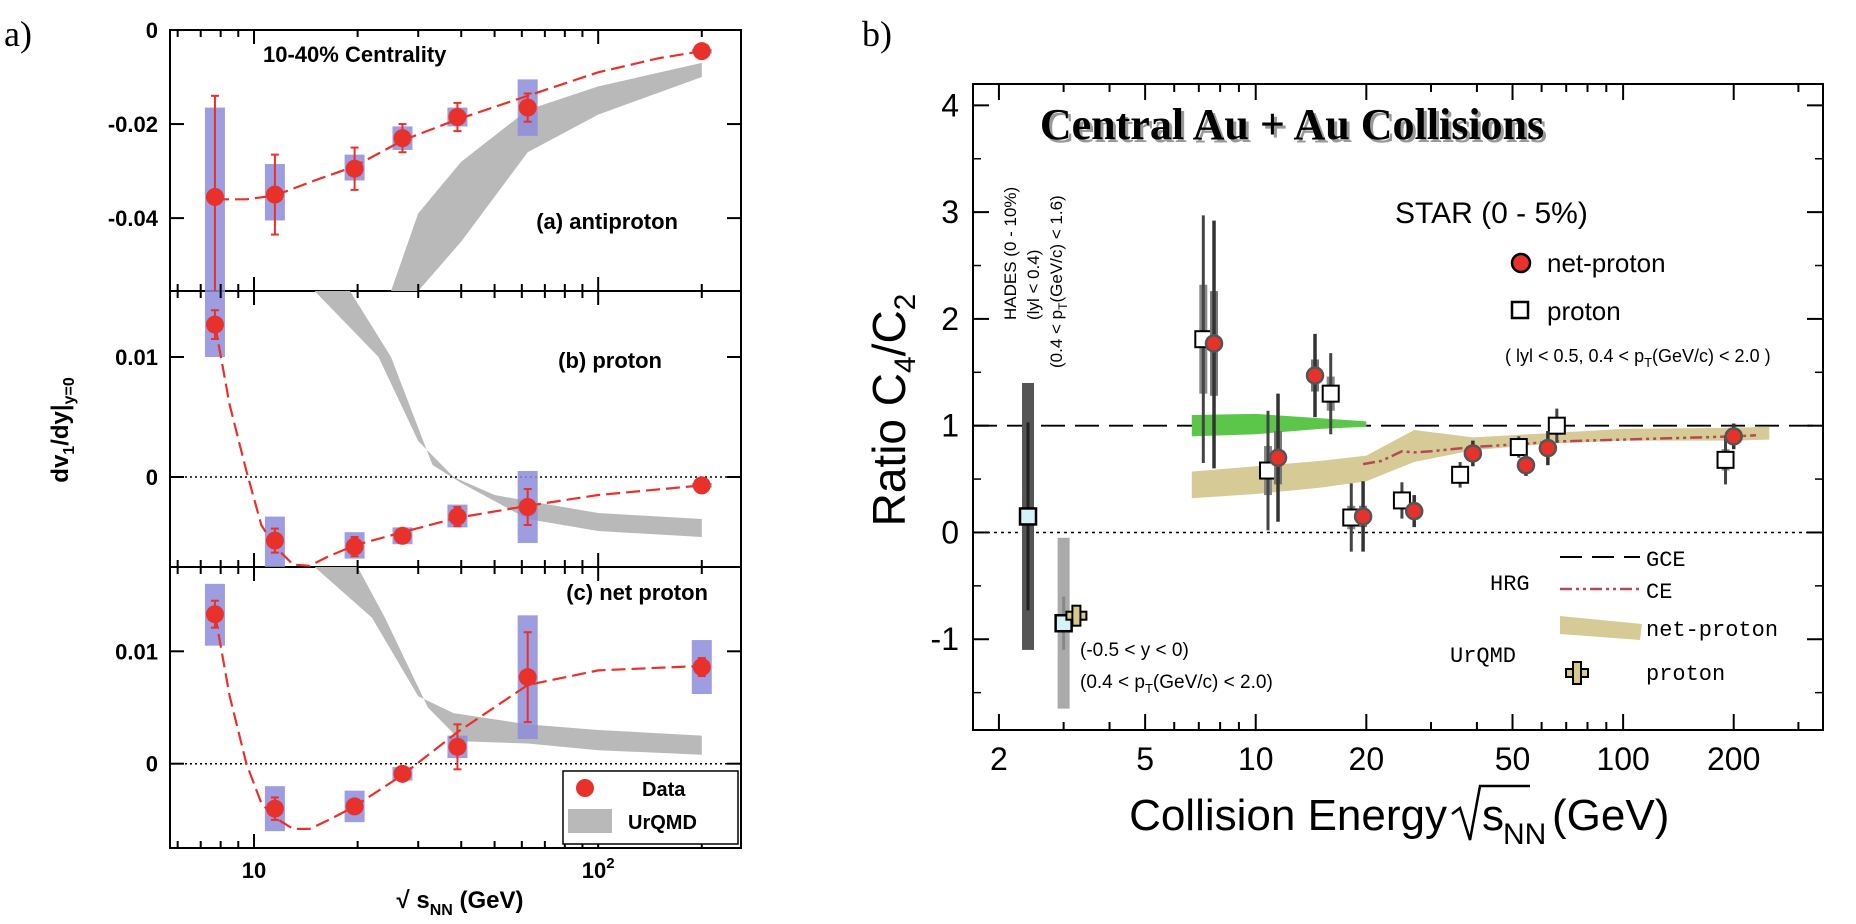 The image size is (1856, 924). I want to click on legend-urqmd-proton-marker, so click(1577, 673).